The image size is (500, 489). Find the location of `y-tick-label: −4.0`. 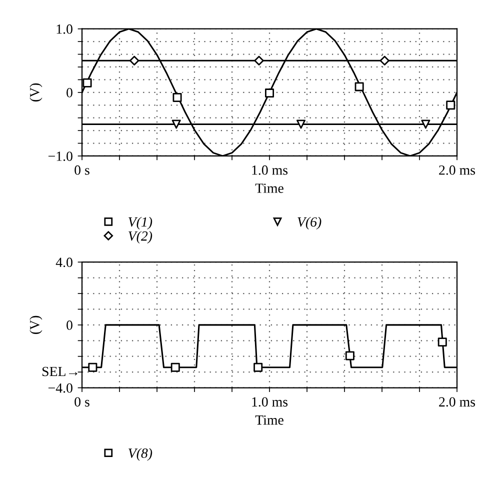

y-tick-label: −4.0 is located at coordinates (60, 388).